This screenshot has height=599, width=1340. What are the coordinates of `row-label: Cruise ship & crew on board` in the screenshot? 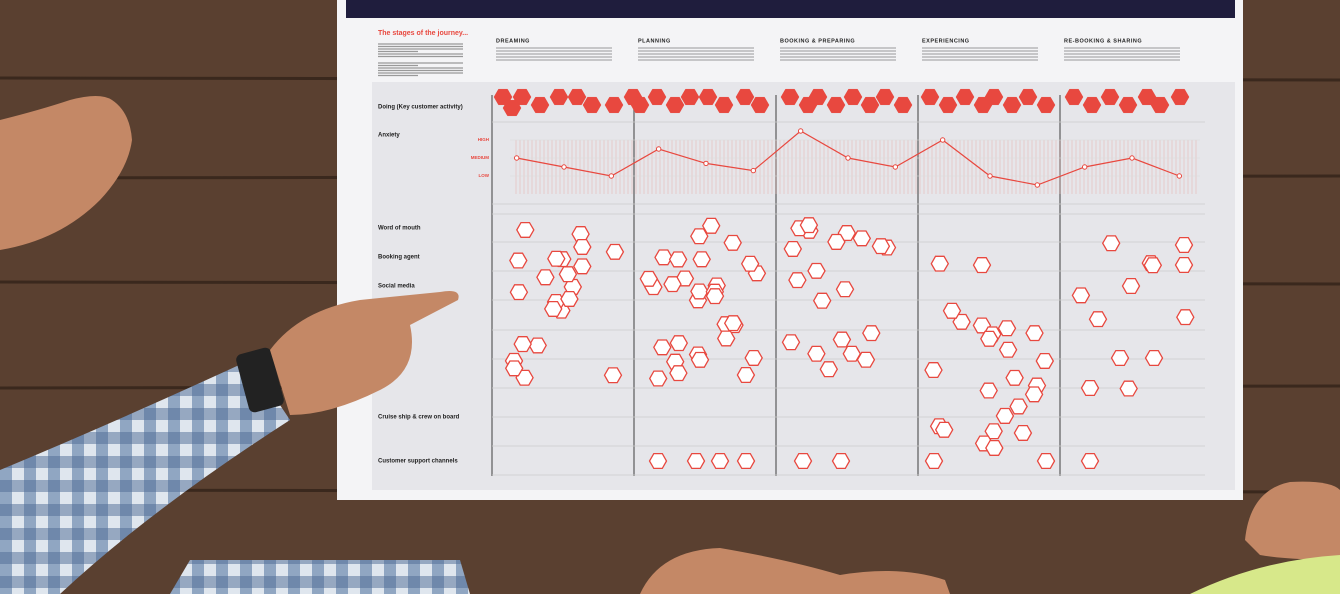 It's located at (419, 418).